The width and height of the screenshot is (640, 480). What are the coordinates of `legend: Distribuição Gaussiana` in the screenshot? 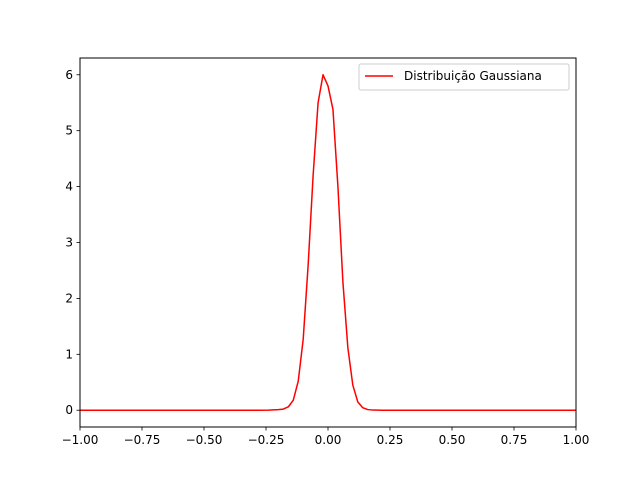 It's located at (464, 77).